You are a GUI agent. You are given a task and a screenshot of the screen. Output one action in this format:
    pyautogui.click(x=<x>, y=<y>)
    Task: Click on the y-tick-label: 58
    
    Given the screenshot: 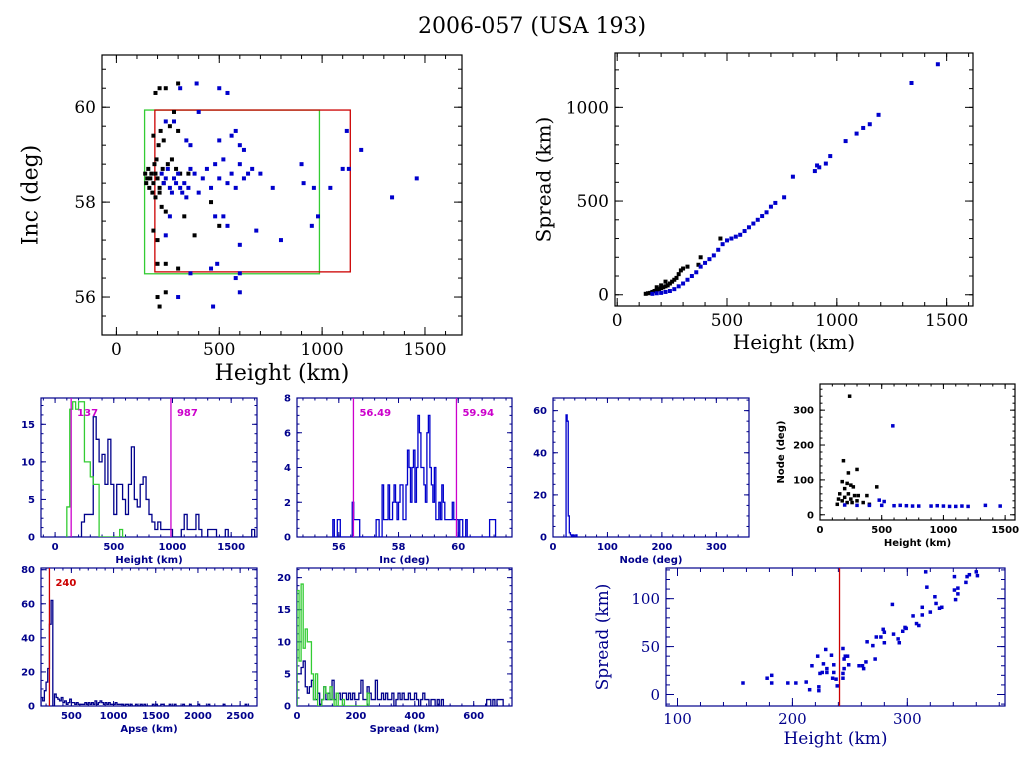 What is the action you would take?
    pyautogui.click(x=85, y=203)
    